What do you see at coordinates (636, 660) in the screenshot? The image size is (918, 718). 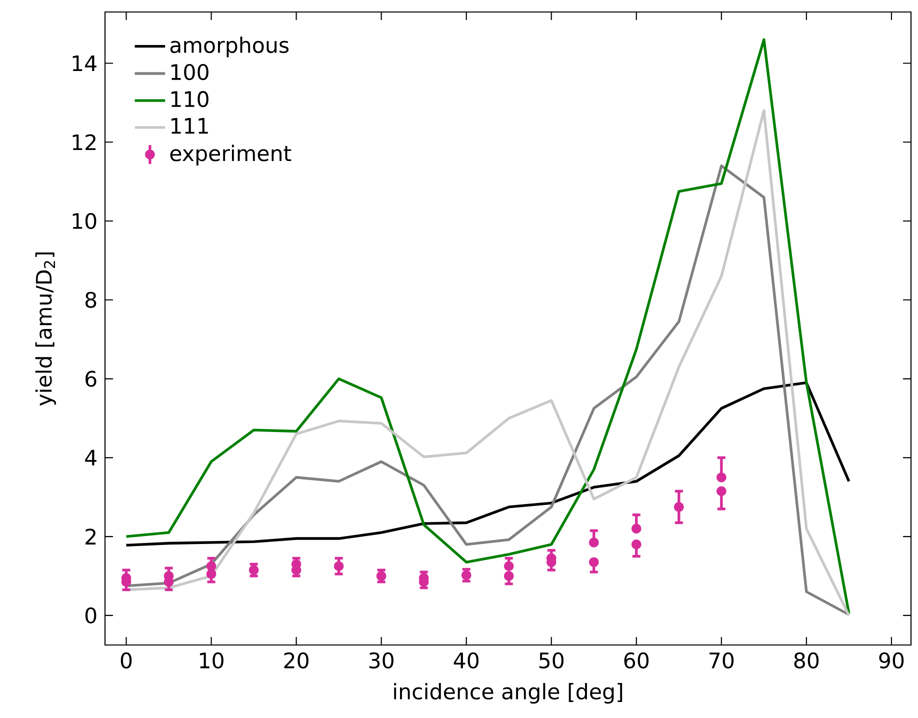 I see `x-tick-label: 60` at bounding box center [636, 660].